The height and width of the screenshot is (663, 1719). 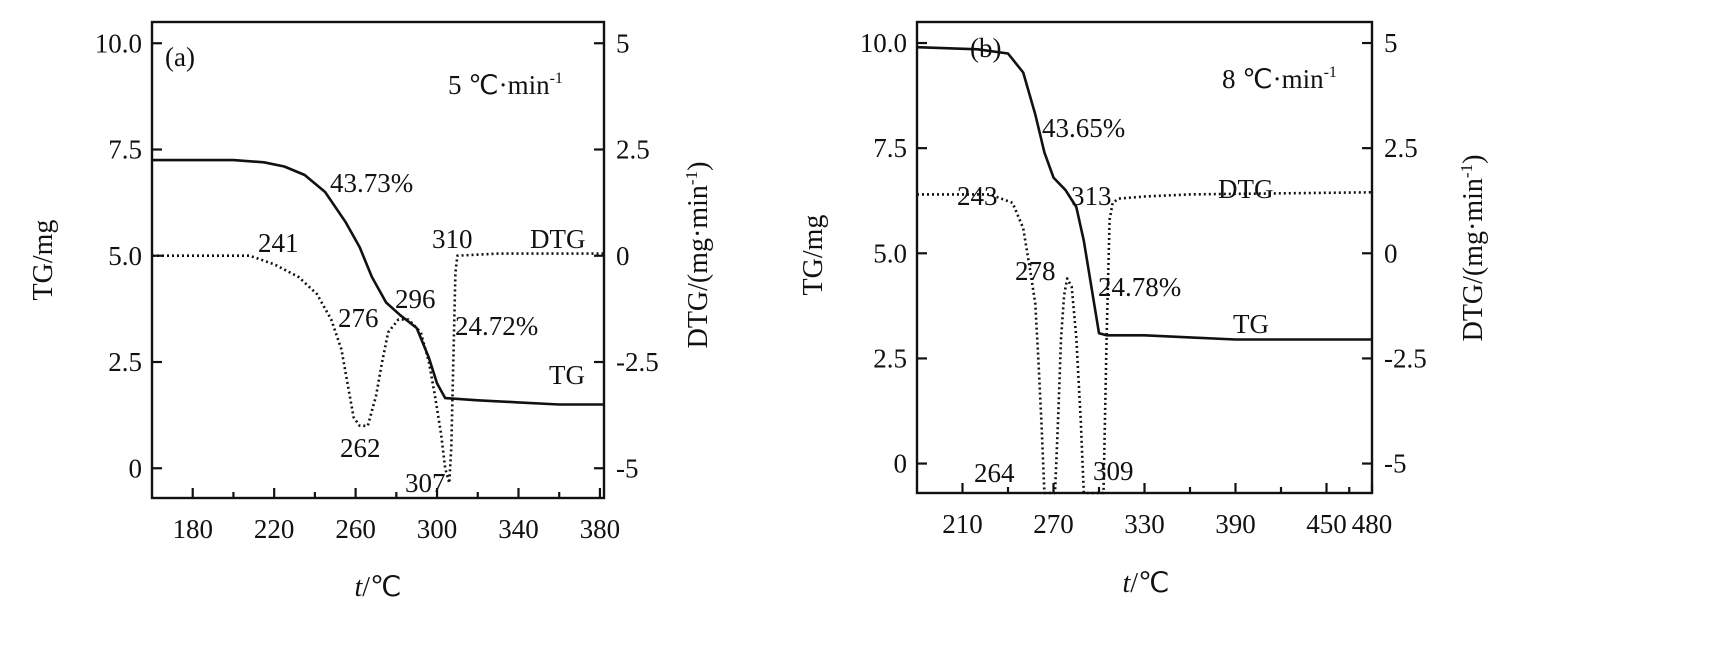 What do you see at coordinates (623, 43) in the screenshot?
I see `y-right-tick-label-a: 5` at bounding box center [623, 43].